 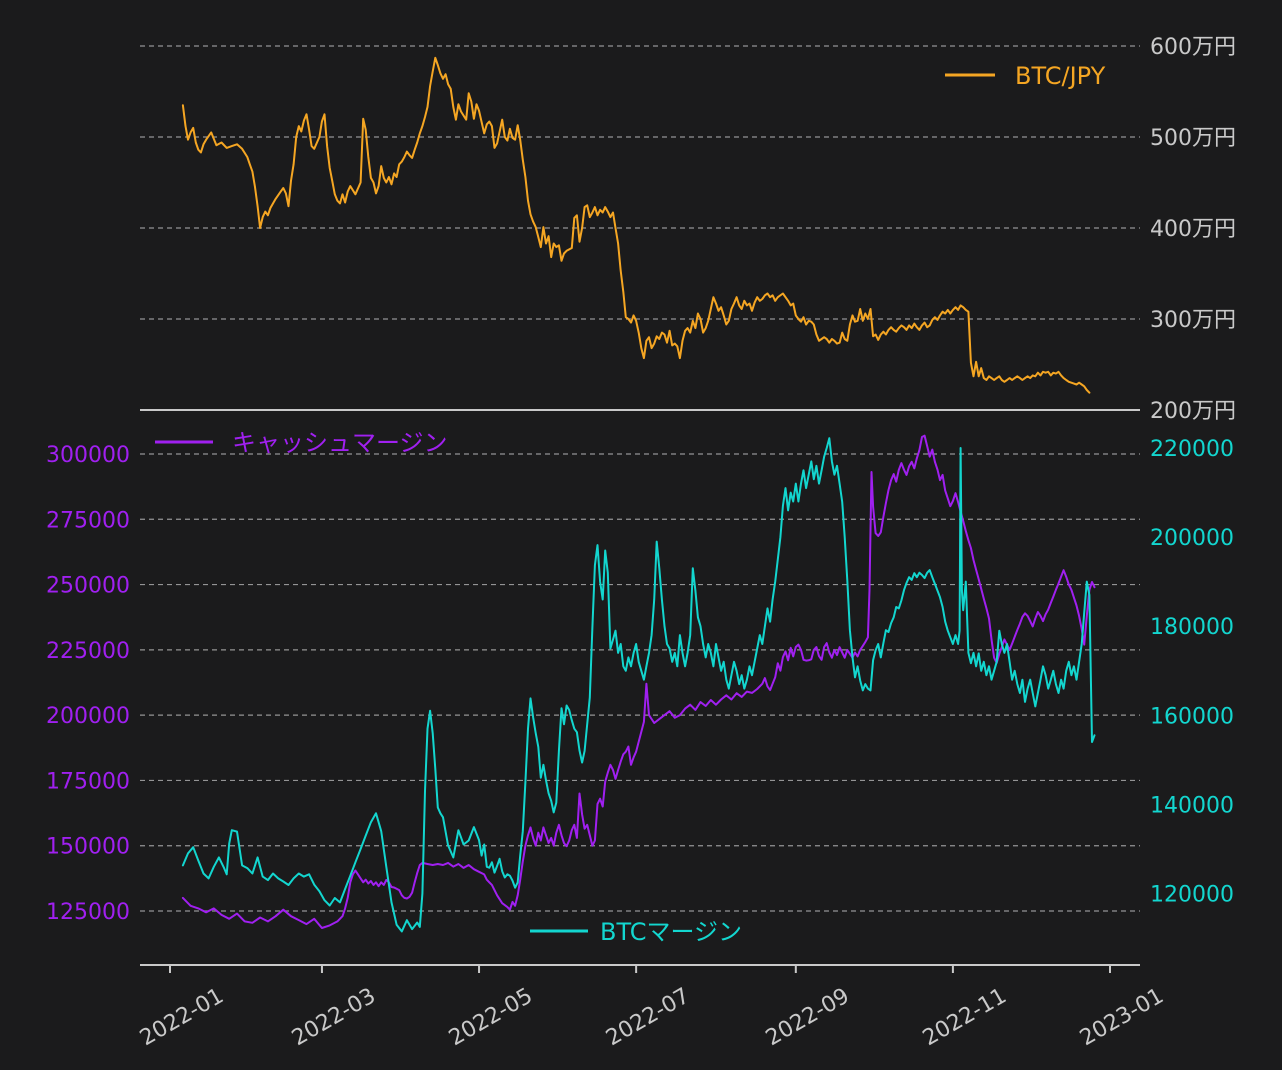 What do you see at coordinates (1192, 895) in the screenshot?
I see `right-axis-tick-label: 120000` at bounding box center [1192, 895].